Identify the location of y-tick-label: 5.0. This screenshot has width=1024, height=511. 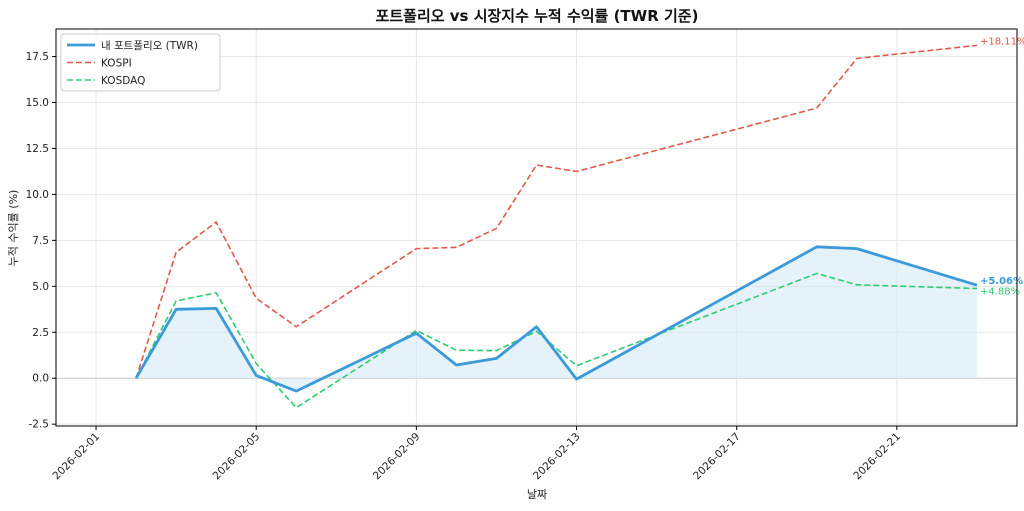
(40, 287).